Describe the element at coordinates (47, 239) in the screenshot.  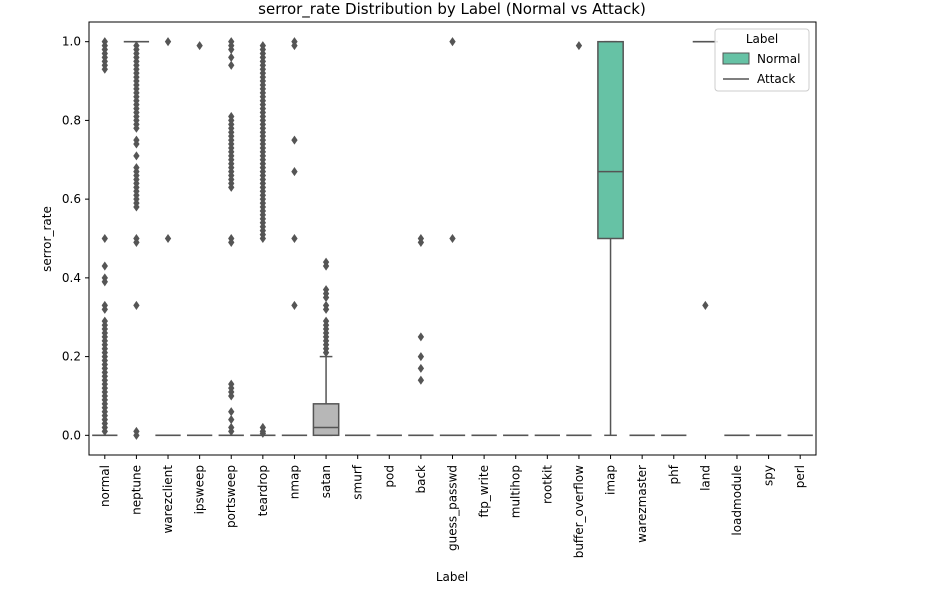
I see `y-axis-label: serror_rate` at that location.